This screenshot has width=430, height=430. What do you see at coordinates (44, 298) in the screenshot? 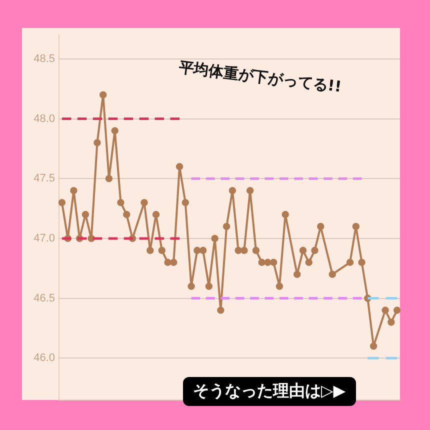
I see `y-tick-label: 46.5` at bounding box center [44, 298].